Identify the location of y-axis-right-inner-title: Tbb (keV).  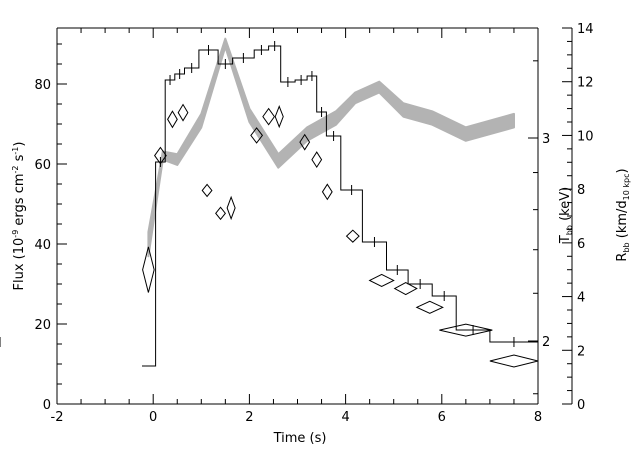
(566, 215).